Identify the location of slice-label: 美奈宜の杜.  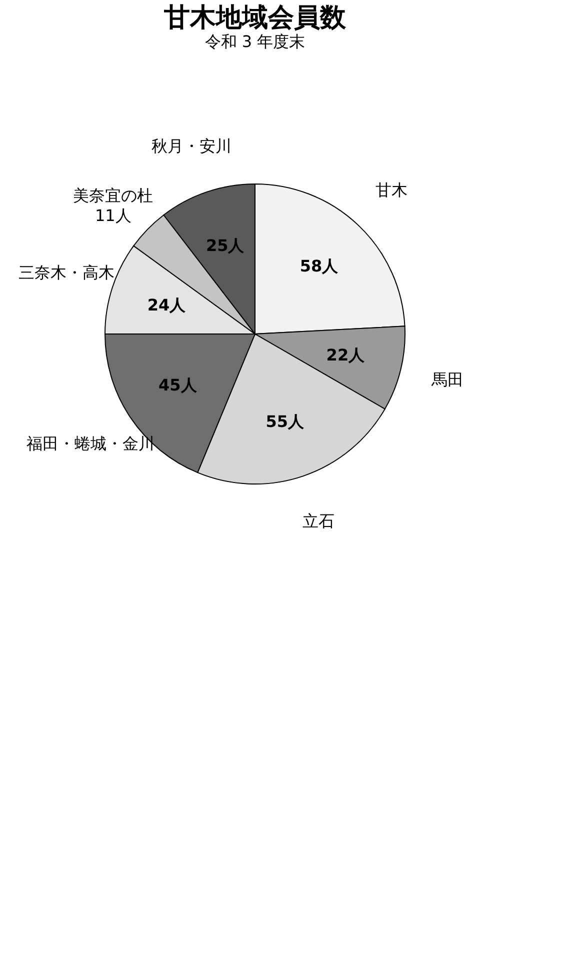
(113, 195).